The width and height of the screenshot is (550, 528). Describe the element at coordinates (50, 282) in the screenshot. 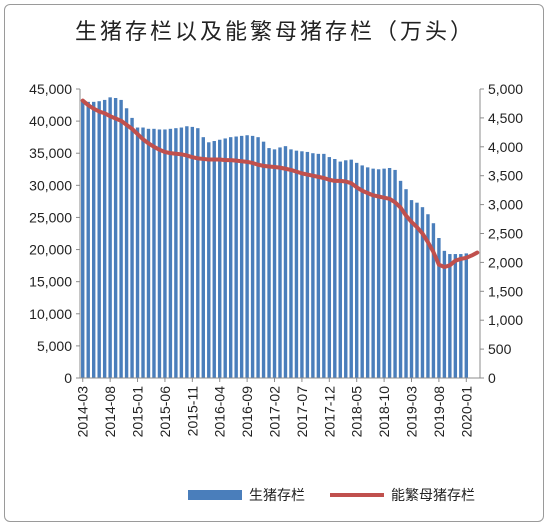

I see `left-tick-label: 15,000` at that location.